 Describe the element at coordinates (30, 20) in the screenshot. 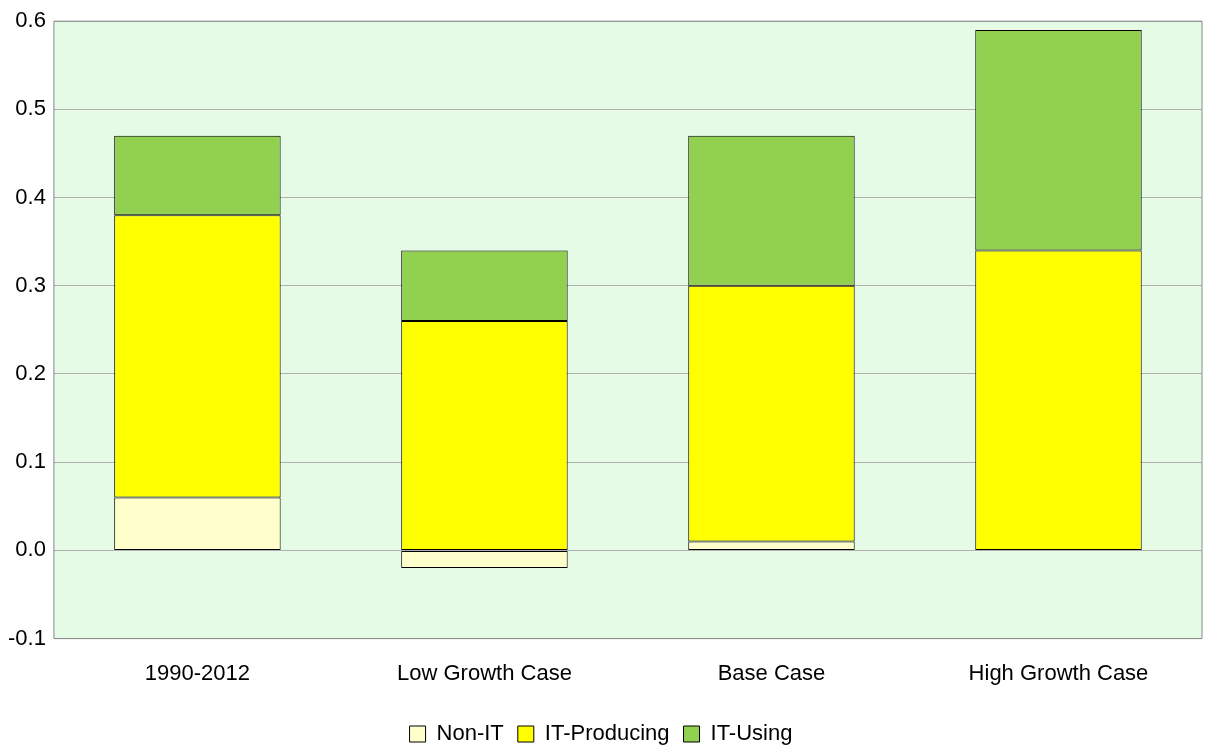

I see `y-tick-label: 0.6` at that location.